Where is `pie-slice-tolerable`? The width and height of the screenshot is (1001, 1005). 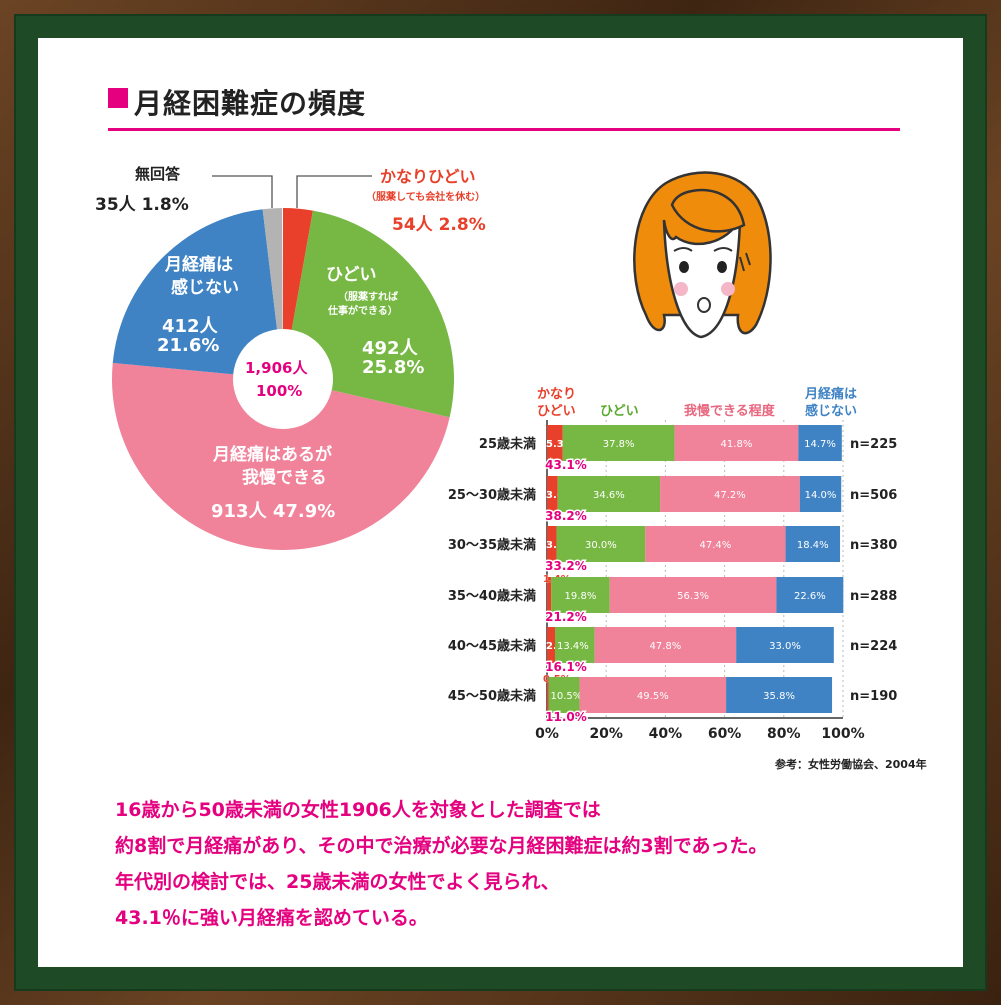
pie-slice-tolerable is located at coordinates (280, 456).